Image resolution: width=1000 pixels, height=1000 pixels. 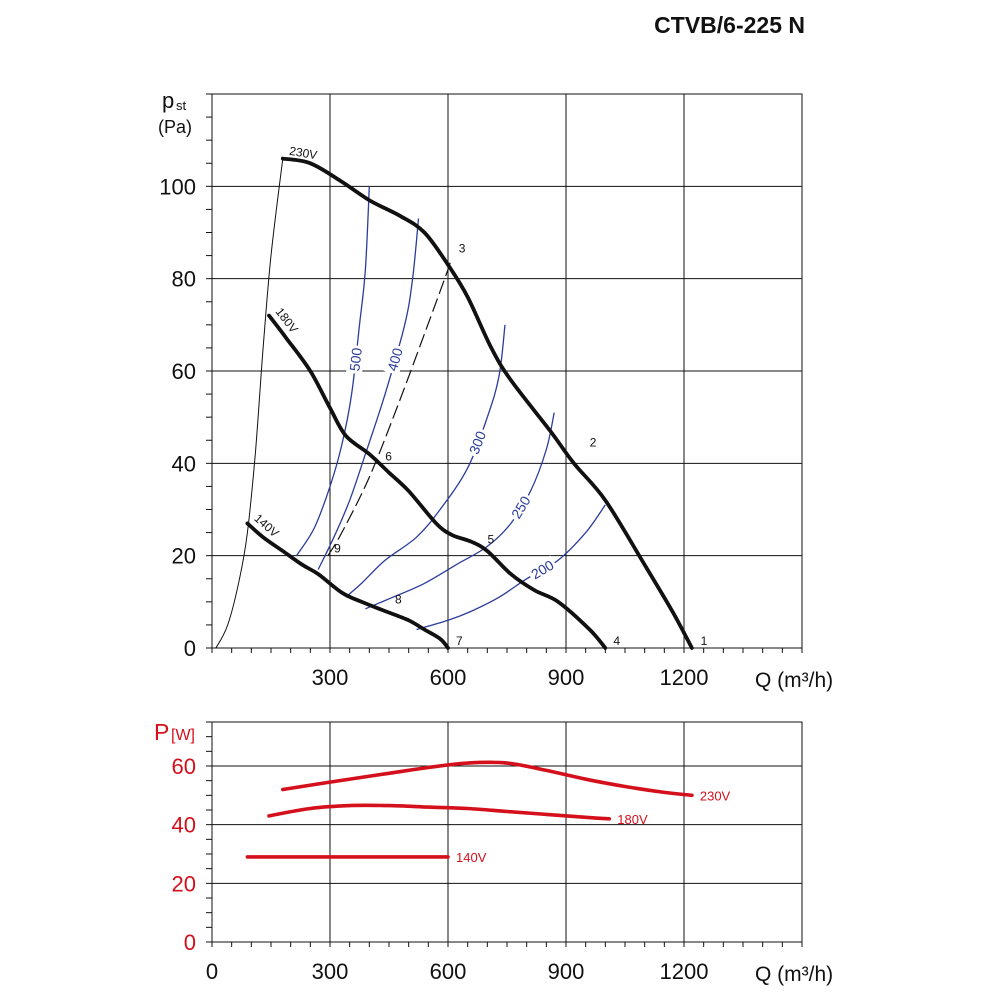 I want to click on x-tick-label: 0, so click(x=212, y=971).